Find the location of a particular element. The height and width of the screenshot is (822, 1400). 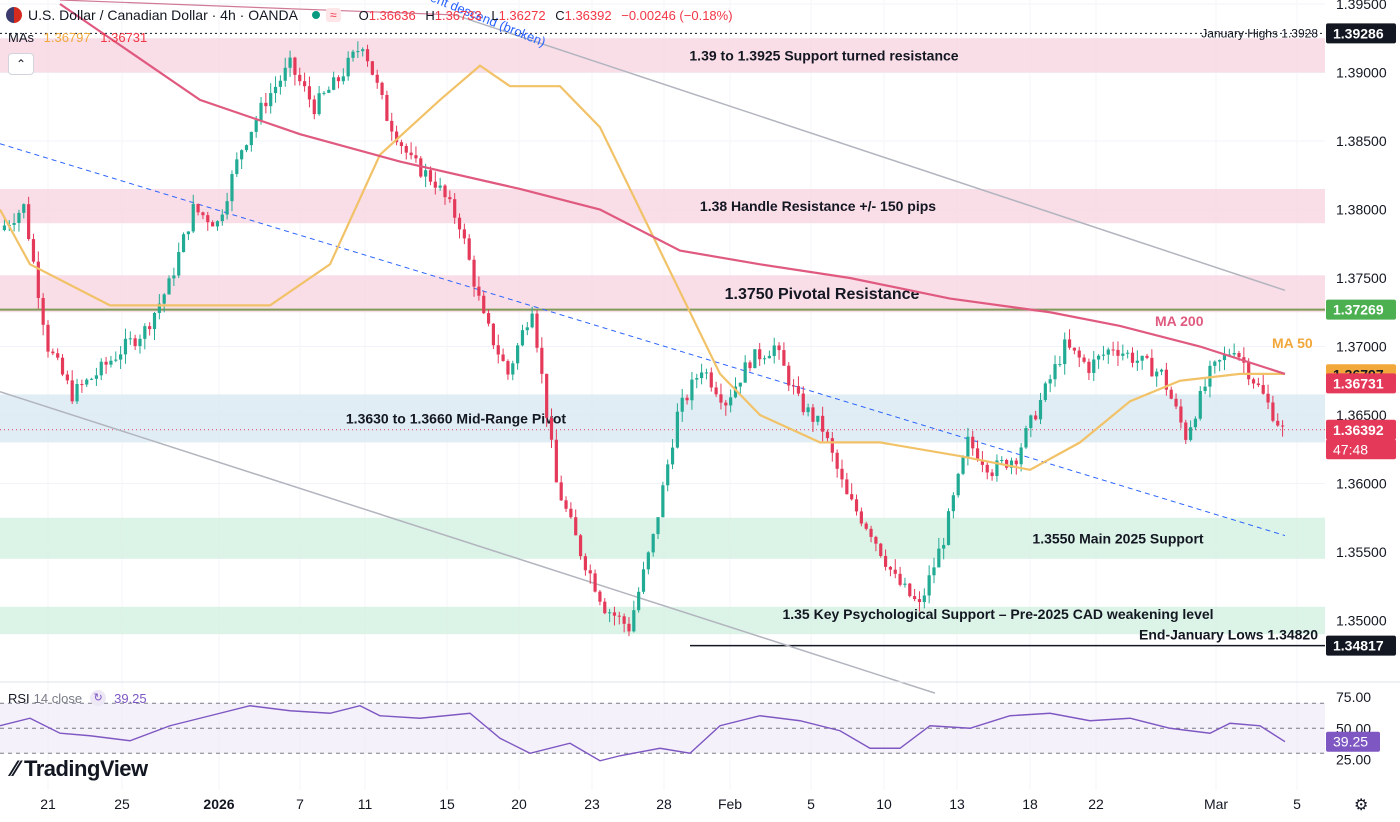

moving-averages-legend: MAs 1.36797 1.36731 is located at coordinates (77, 37).